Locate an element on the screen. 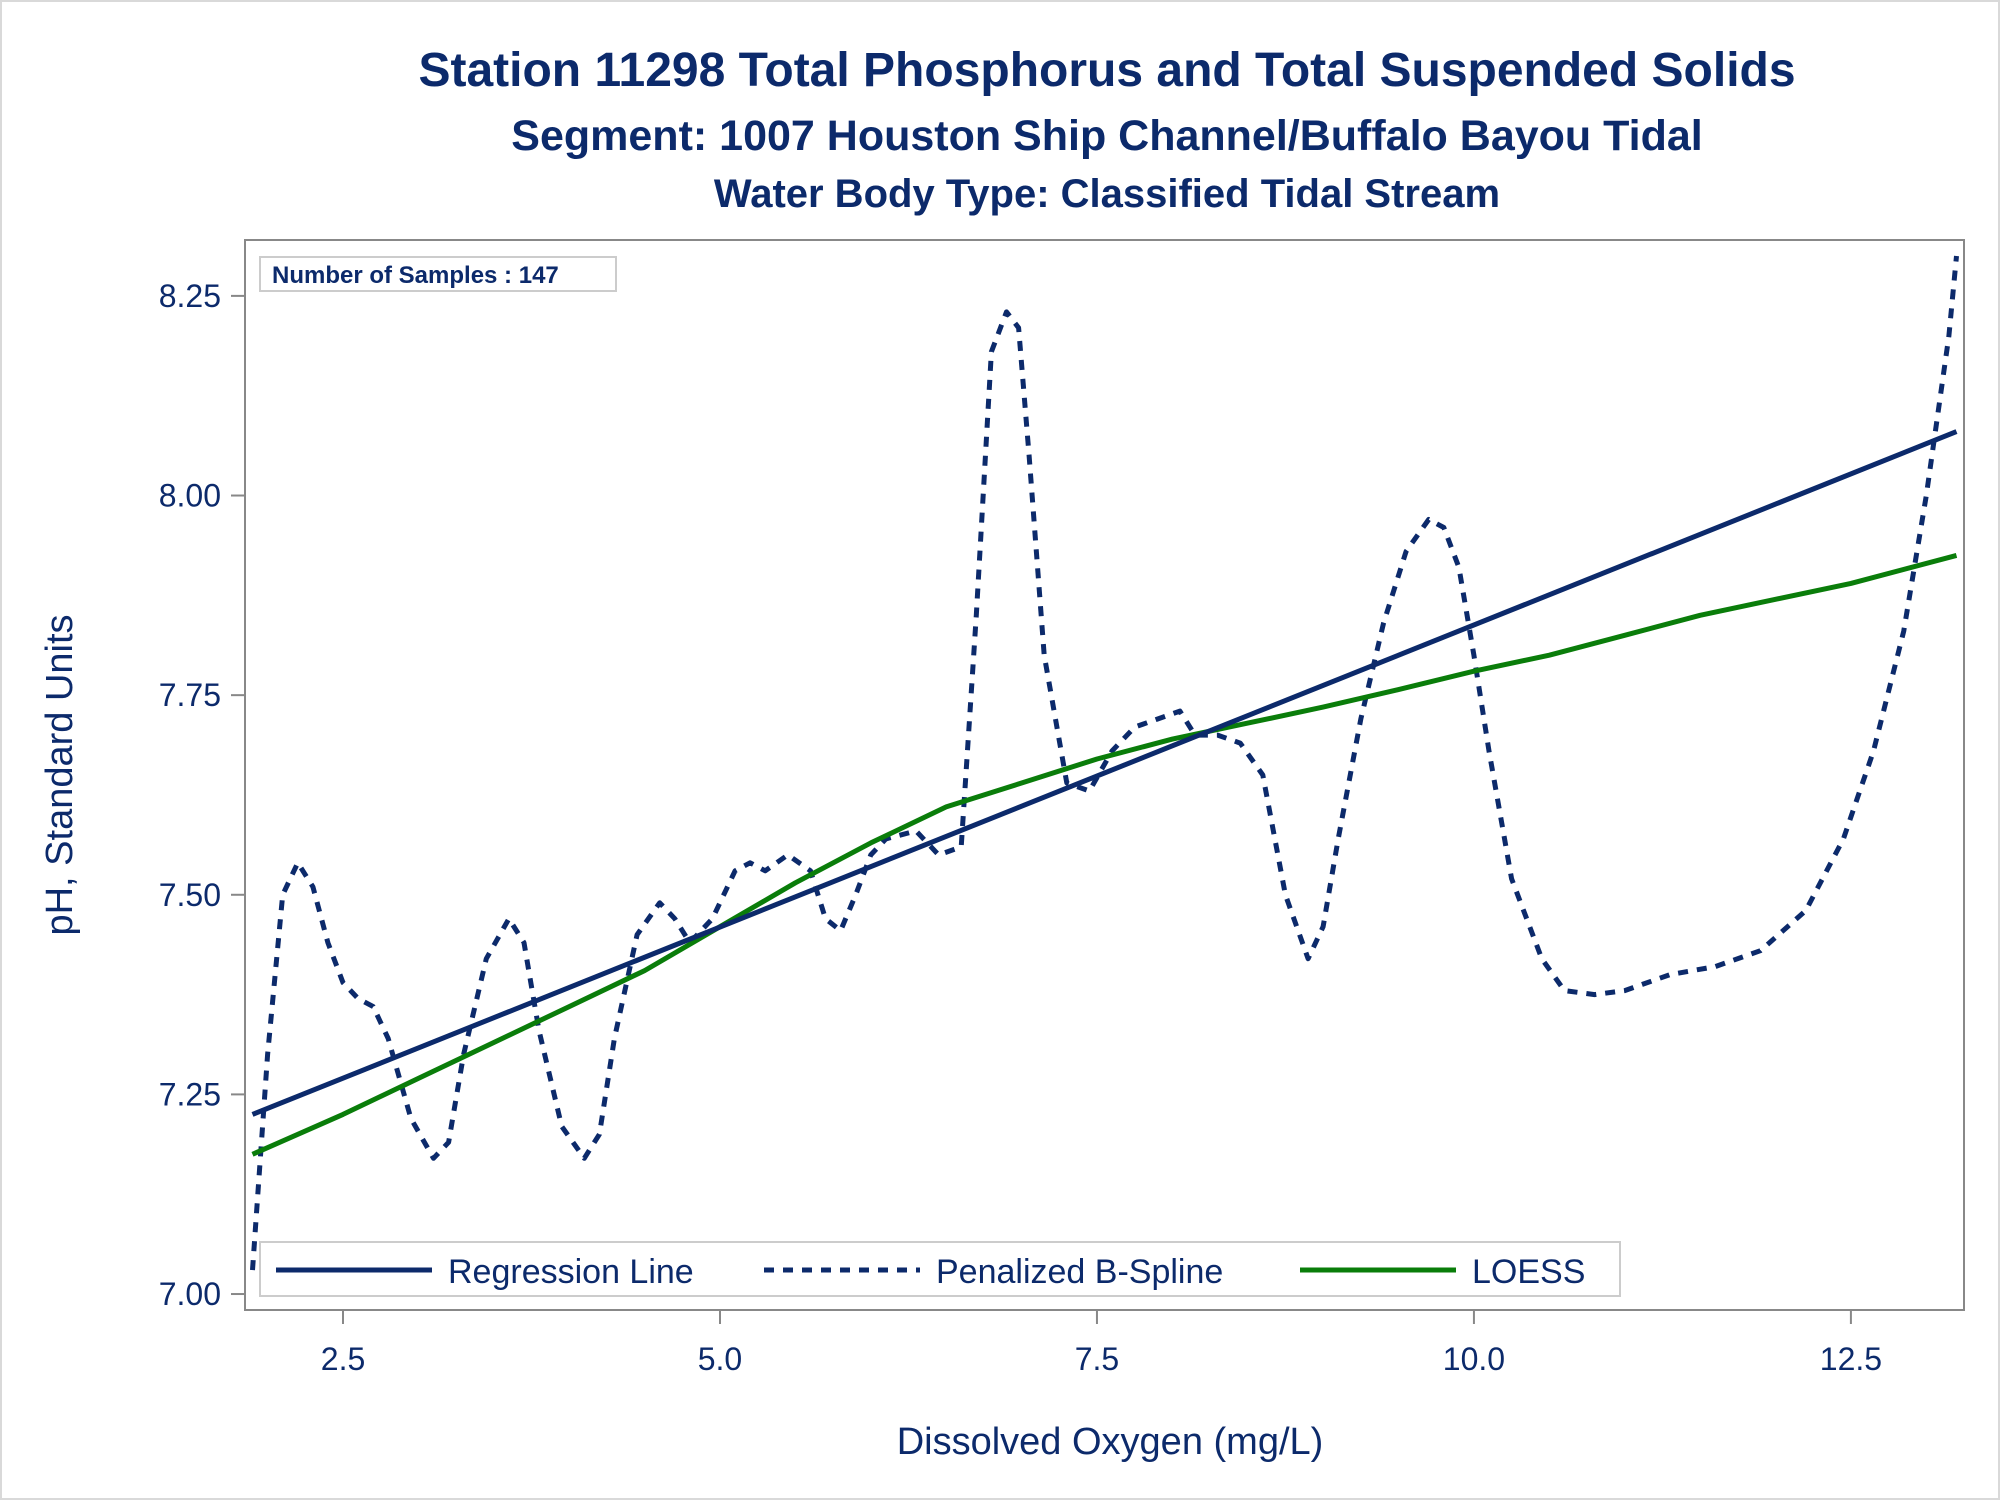 This screenshot has height=1502, width=2000. y-tick-label: 7.00 is located at coordinates (190, 1294).